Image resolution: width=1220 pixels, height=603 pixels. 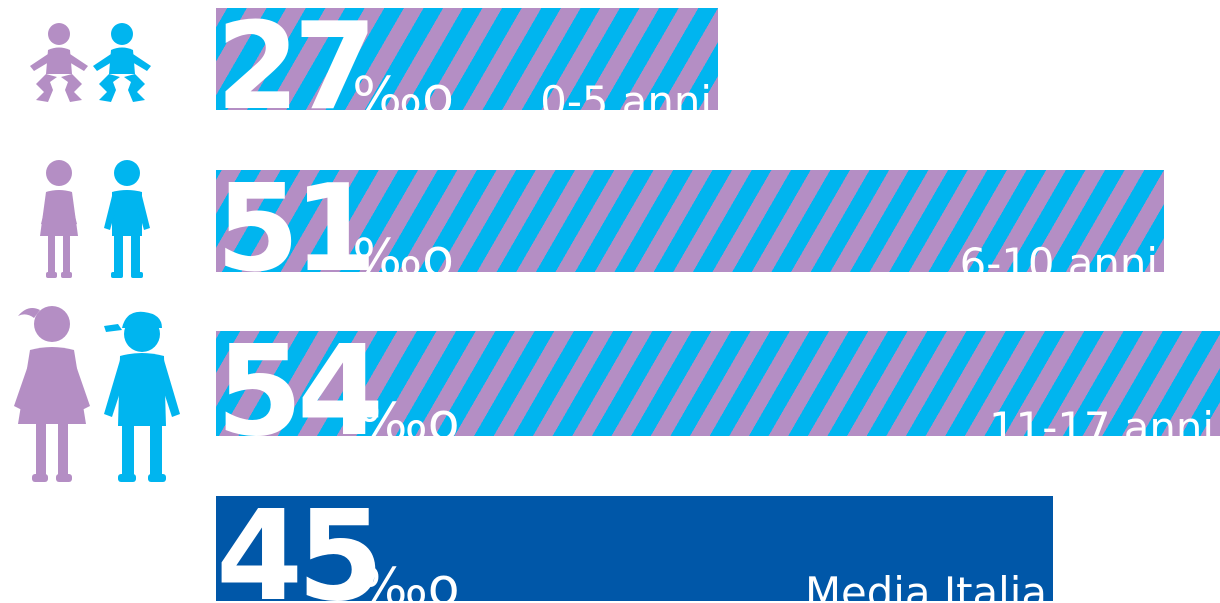 I want to click on bar-0-5-anni: 27 ‰o 0-5 anni, so click(x=467, y=59).